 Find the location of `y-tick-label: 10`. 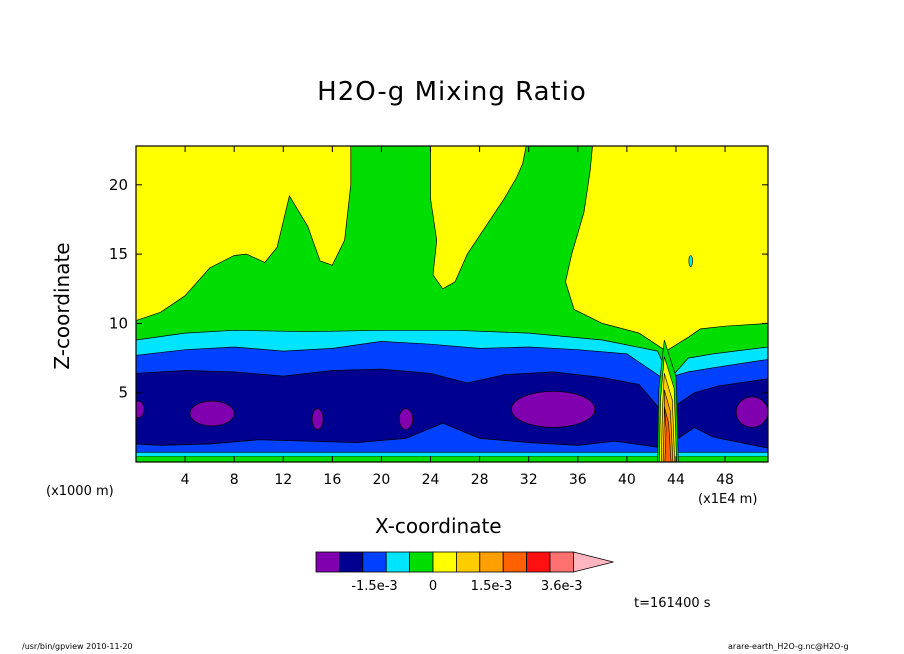

y-tick-label: 10 is located at coordinates (118, 323).